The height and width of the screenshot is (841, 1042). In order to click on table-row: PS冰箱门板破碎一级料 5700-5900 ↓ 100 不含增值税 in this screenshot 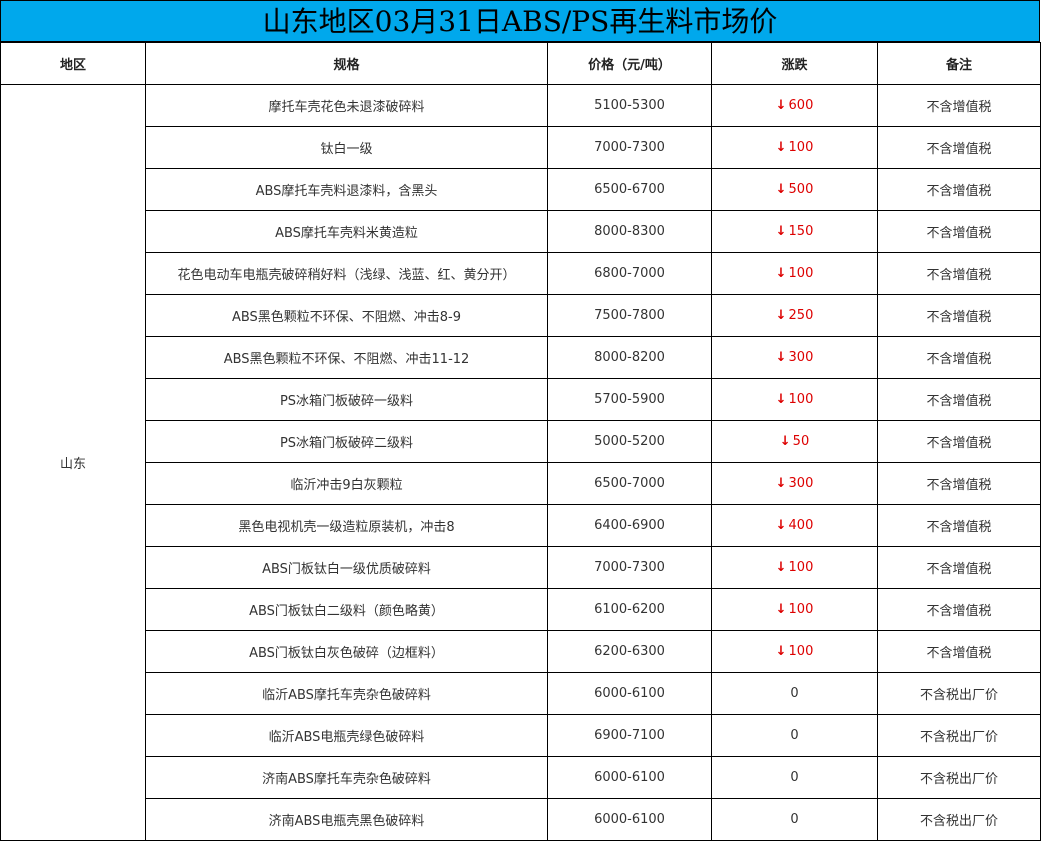, I will do `click(521, 399)`.